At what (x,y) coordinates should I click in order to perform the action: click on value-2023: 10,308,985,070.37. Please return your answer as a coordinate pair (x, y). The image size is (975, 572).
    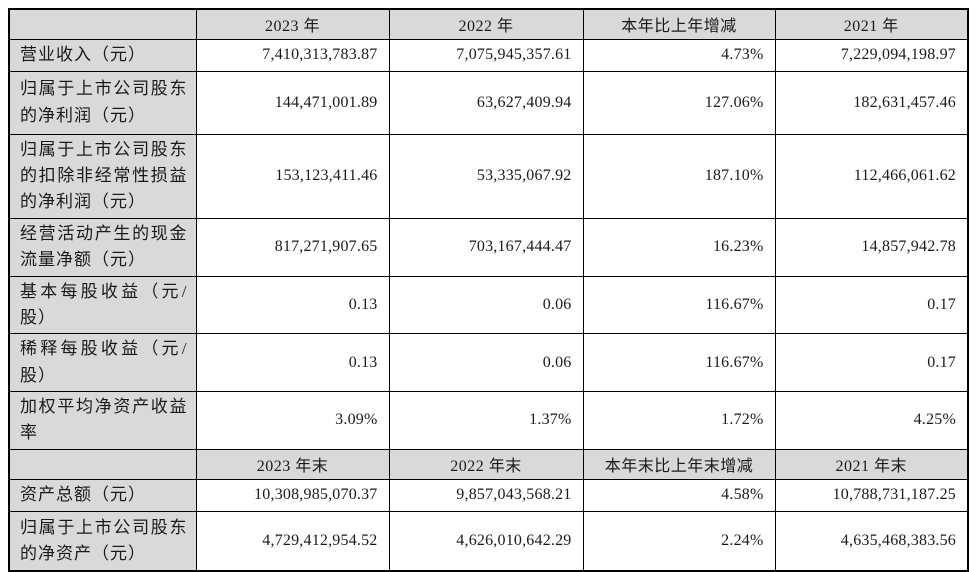
    Looking at the image, I should click on (292, 495).